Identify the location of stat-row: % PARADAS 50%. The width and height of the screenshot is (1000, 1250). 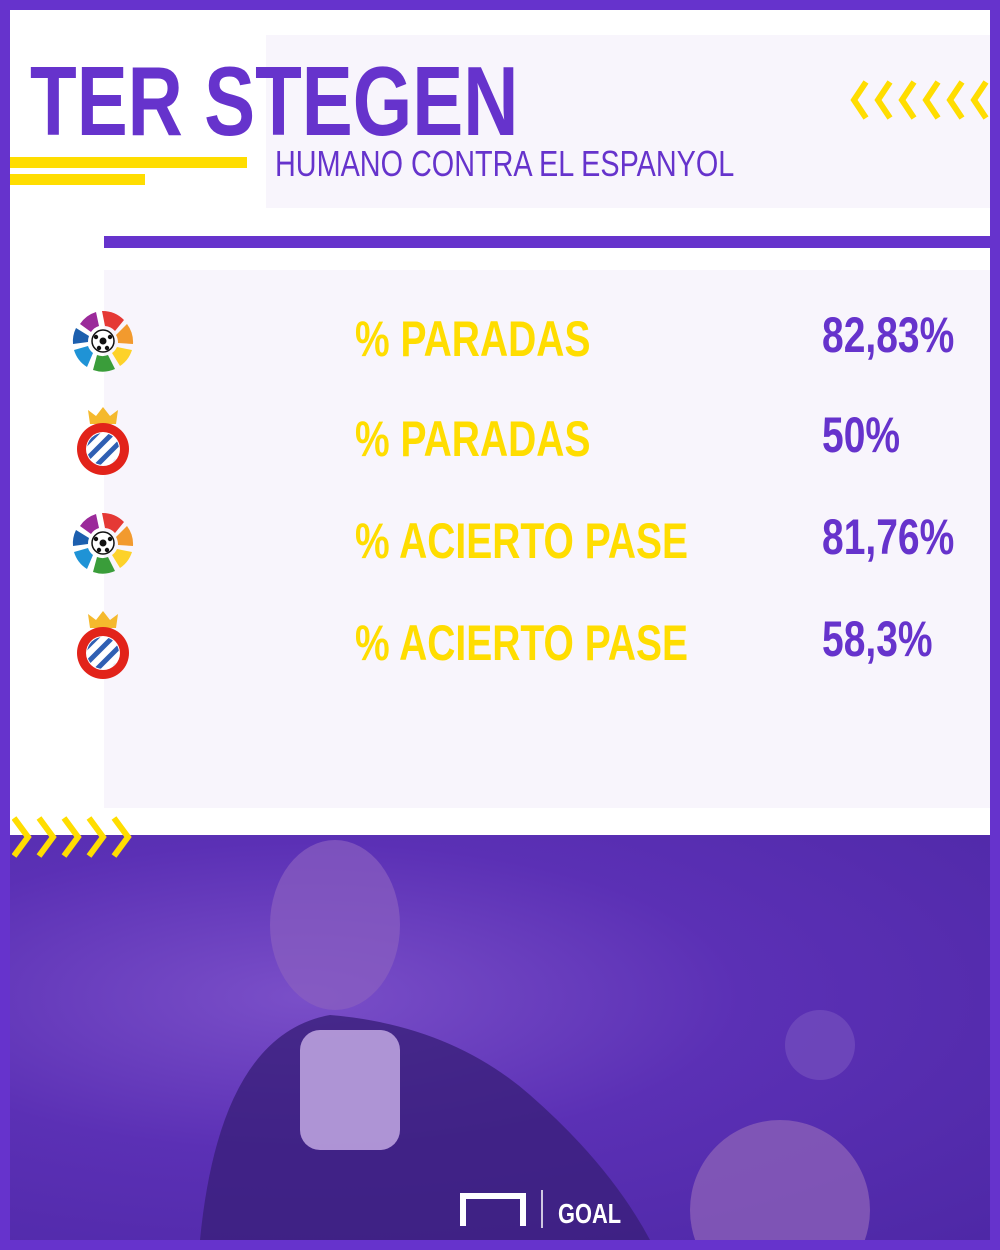
(500, 440).